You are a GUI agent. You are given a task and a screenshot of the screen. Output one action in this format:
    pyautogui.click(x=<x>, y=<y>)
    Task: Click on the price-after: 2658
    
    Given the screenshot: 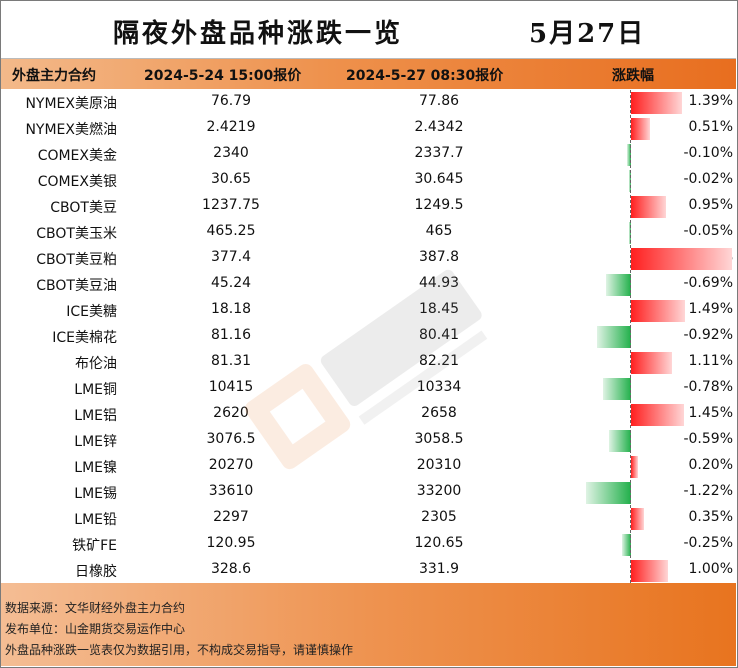 What is the action you would take?
    pyautogui.click(x=439, y=413)
    